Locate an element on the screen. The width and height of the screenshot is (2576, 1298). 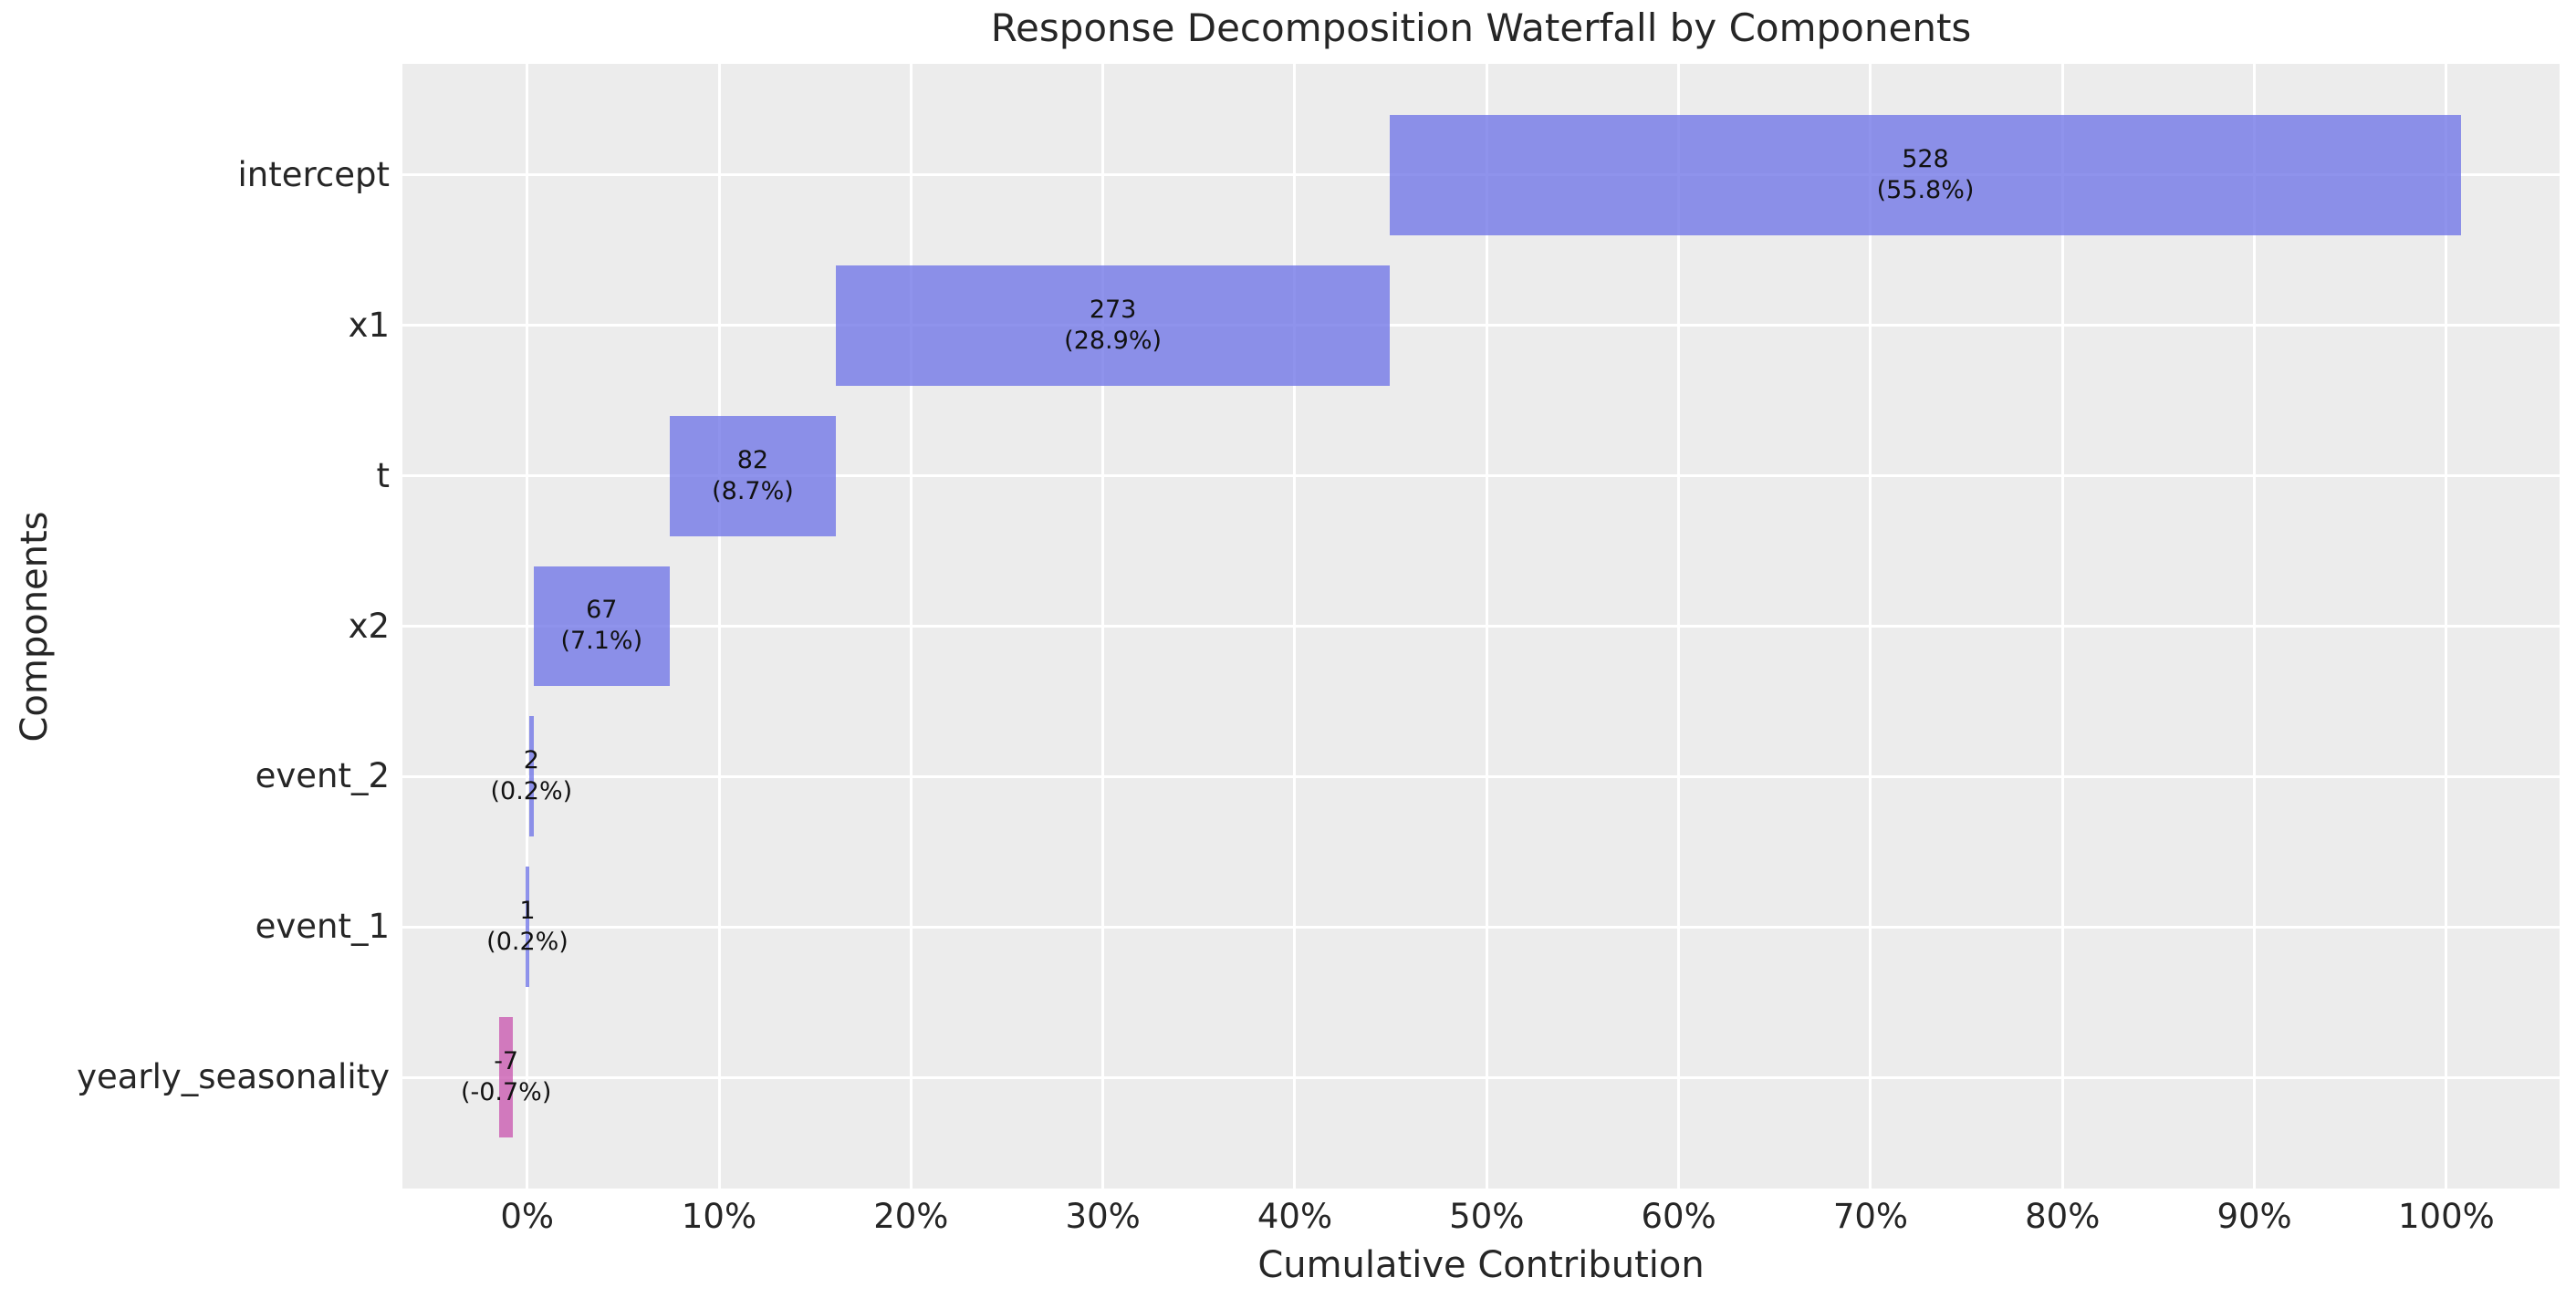
bar-value: 1 is located at coordinates (527, 911).